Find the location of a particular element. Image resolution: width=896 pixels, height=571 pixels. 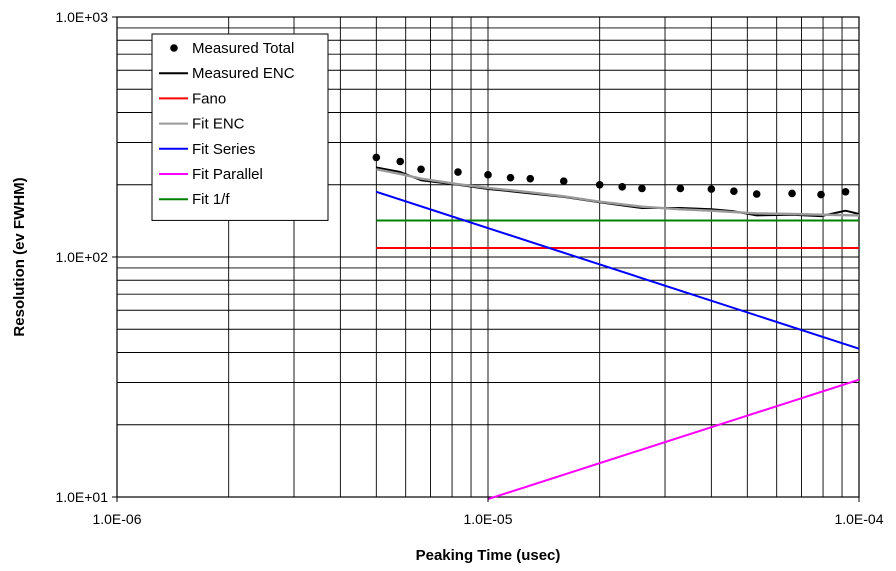

legend-item-measured-total: Measured Total is located at coordinates (232, 48).